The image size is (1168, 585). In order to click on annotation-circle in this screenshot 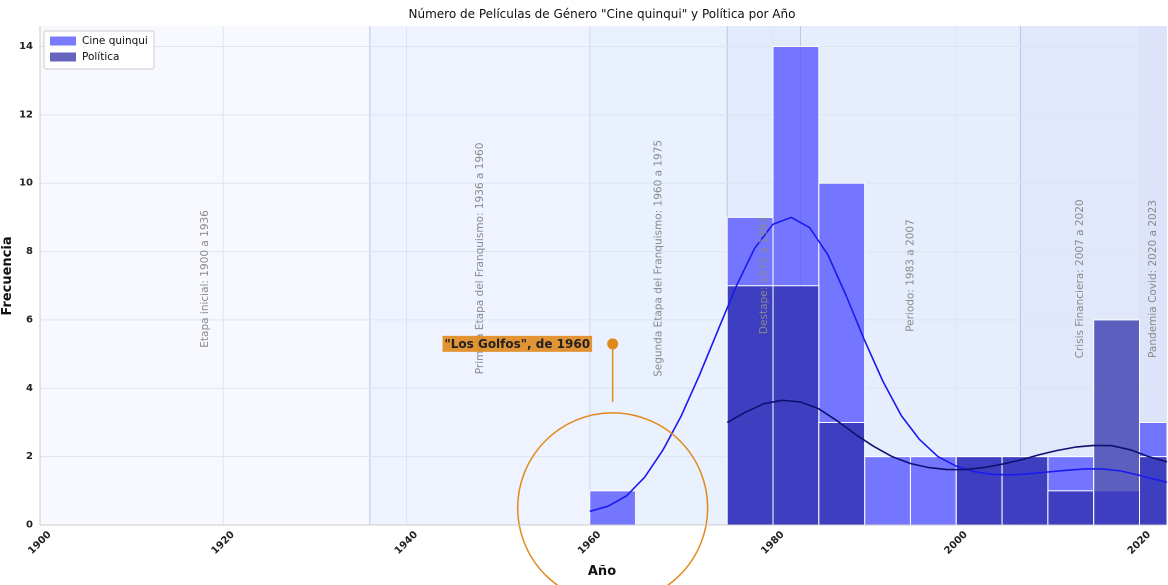, I will do `click(612, 498)`.